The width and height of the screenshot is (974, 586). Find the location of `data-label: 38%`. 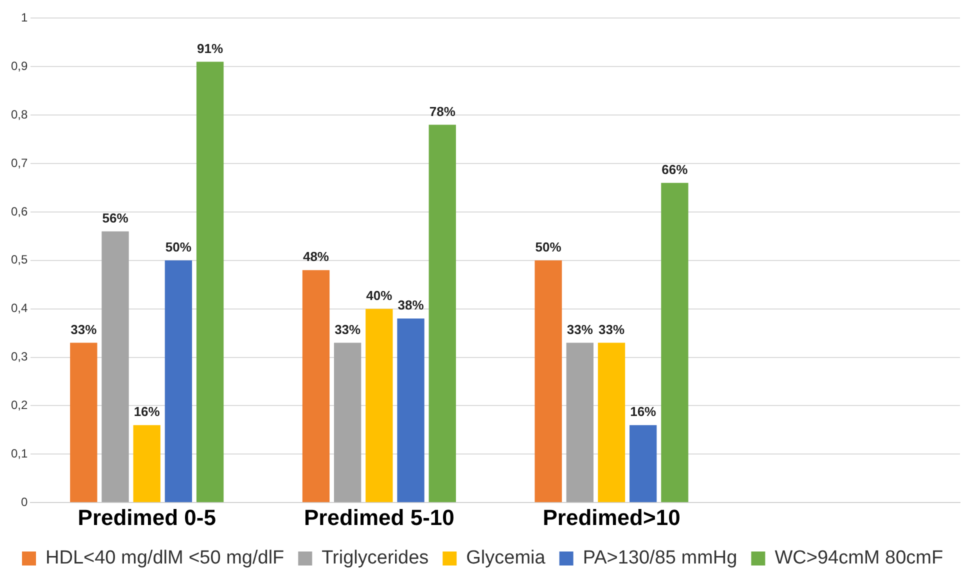

data-label: 38% is located at coordinates (411, 305).